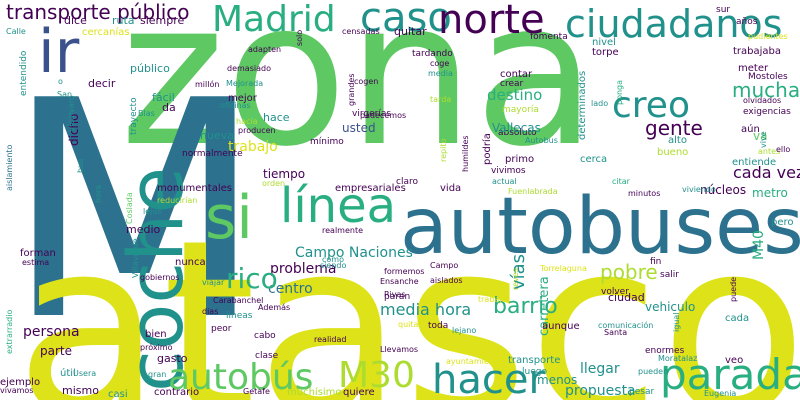 The image size is (800, 400). I want to click on word-91: dias, so click(210, 311).